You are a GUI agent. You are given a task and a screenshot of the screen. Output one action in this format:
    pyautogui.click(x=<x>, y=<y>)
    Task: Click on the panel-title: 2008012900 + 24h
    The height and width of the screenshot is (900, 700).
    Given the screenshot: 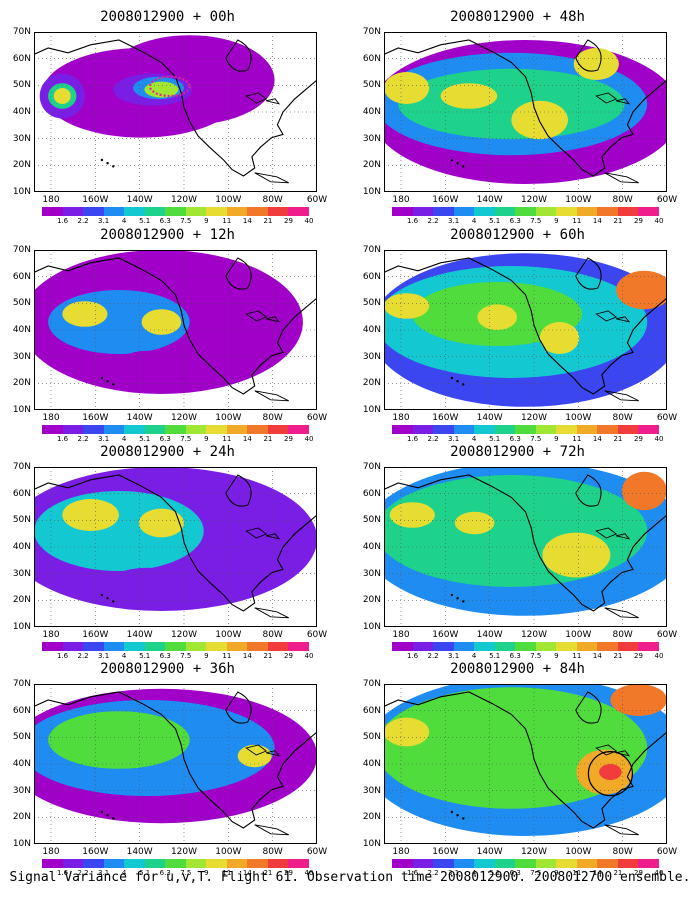 What is the action you would take?
    pyautogui.click(x=167, y=452)
    